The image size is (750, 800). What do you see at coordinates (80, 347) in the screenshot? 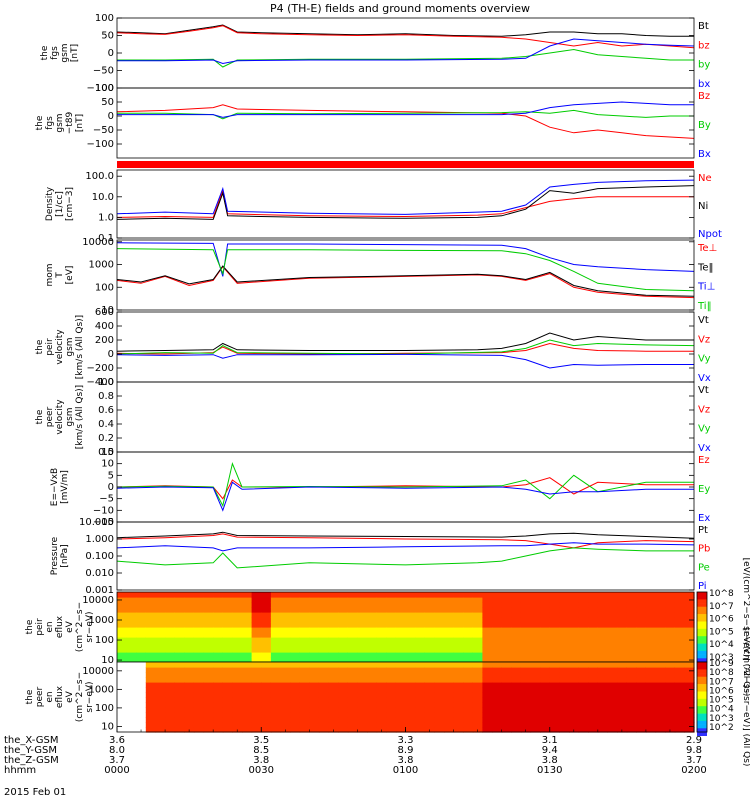
I see `y-axis-label-line: [km/s (All Qs)]` at bounding box center [80, 347].